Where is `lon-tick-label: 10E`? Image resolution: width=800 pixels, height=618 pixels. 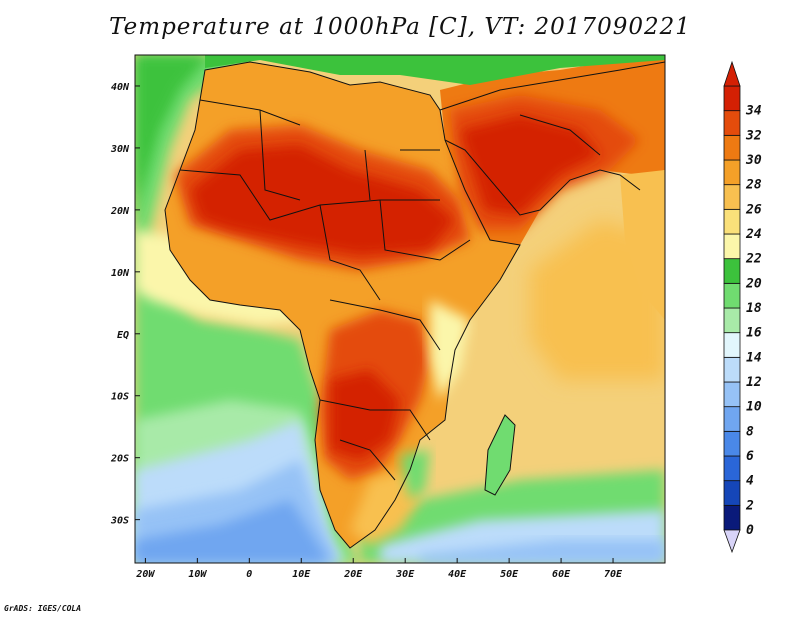
lon-tick-label: 10E is located at coordinates (301, 574).